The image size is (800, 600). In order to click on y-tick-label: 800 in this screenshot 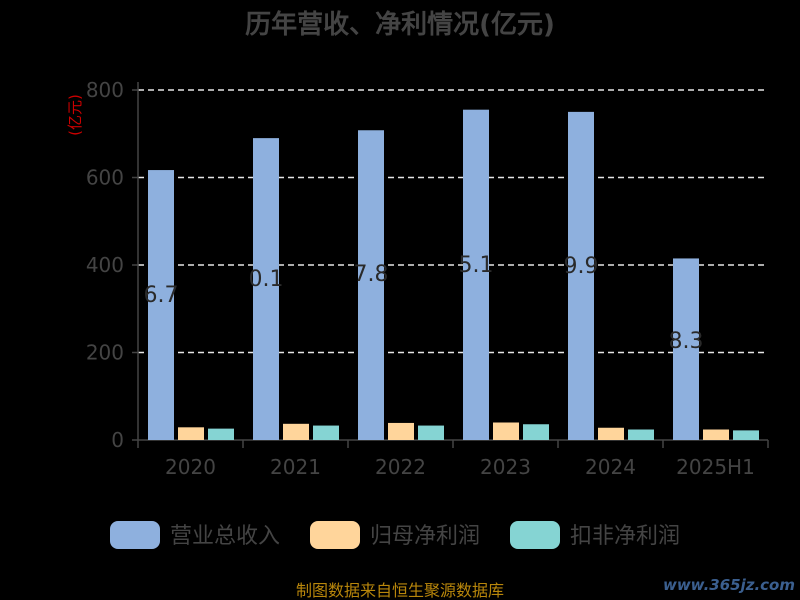, I will do `click(105, 90)`.